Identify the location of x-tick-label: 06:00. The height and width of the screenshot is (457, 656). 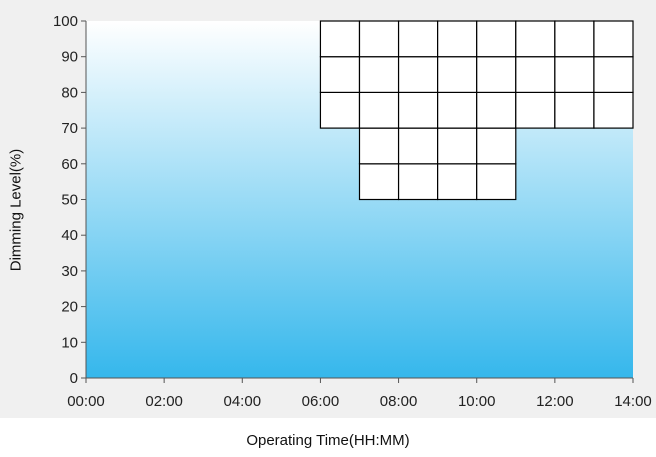
(321, 401).